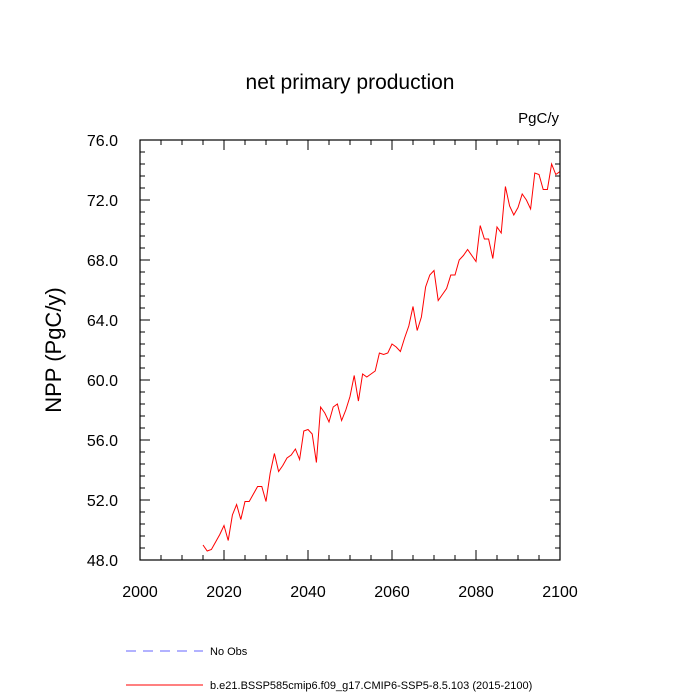 This screenshot has height=700, width=700. Describe the element at coordinates (102, 321) in the screenshot. I see `y-tick-label: 64.0` at that location.